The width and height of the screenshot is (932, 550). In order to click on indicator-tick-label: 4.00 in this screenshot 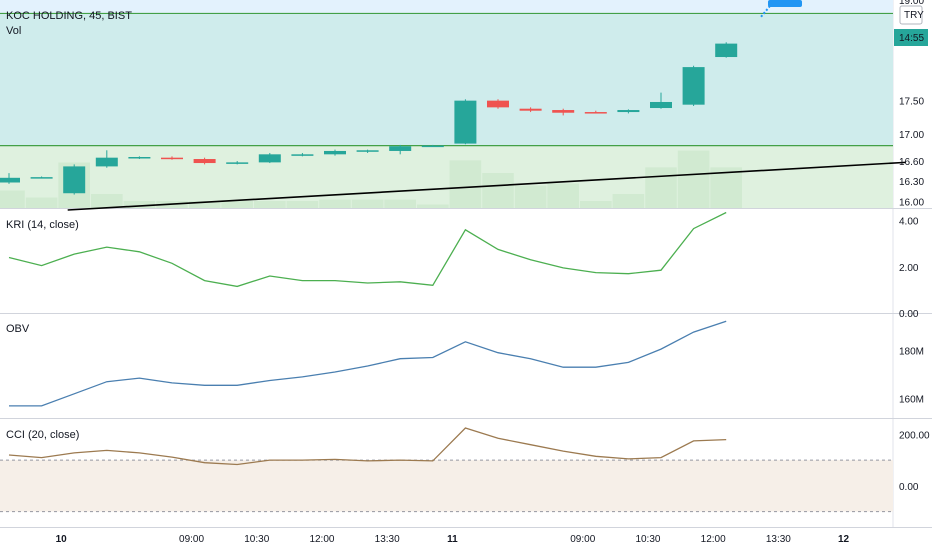, I will do `click(909, 222)`.